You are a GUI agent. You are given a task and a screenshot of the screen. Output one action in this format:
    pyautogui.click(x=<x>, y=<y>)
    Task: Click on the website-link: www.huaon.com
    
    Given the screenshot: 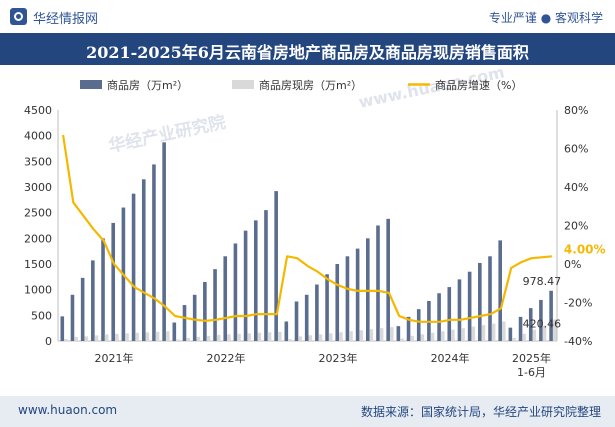 What is the action you would take?
    pyautogui.click(x=68, y=410)
    